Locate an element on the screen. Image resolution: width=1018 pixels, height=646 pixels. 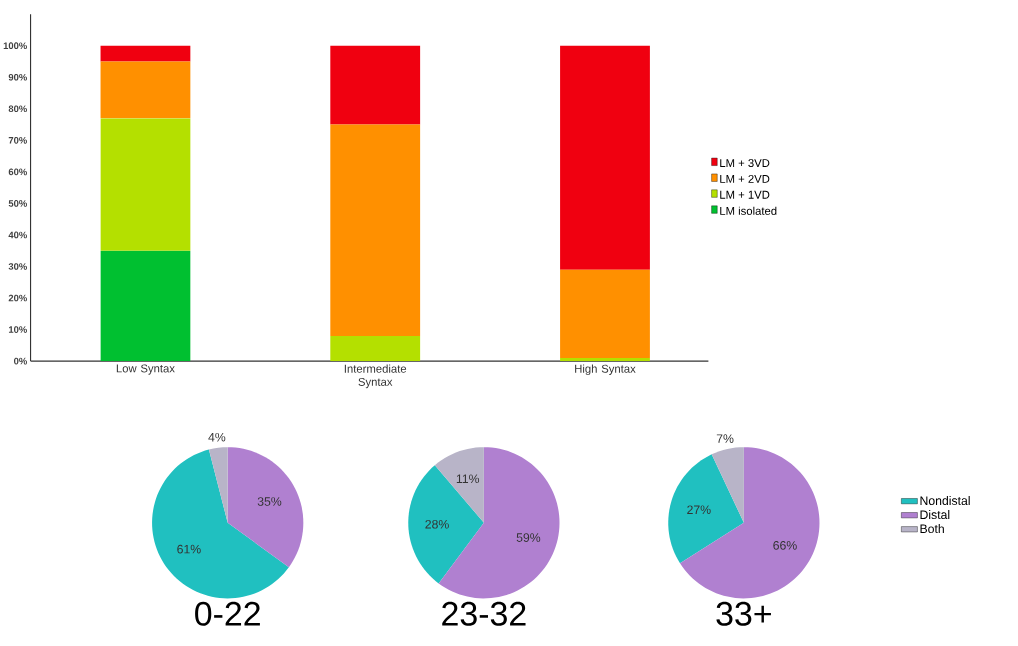
legend-label: LM + 3VD is located at coordinates (745, 163).